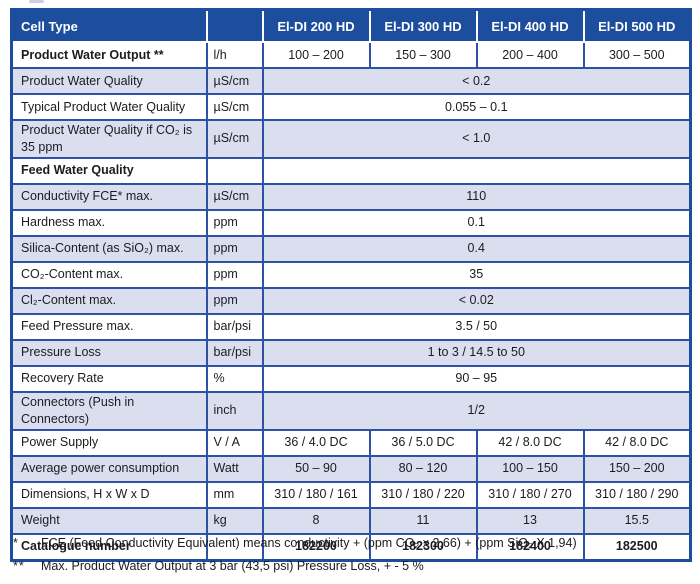  I want to click on row-label: Product Water Quality if CO₂ is 35 ppm, so click(109, 139).